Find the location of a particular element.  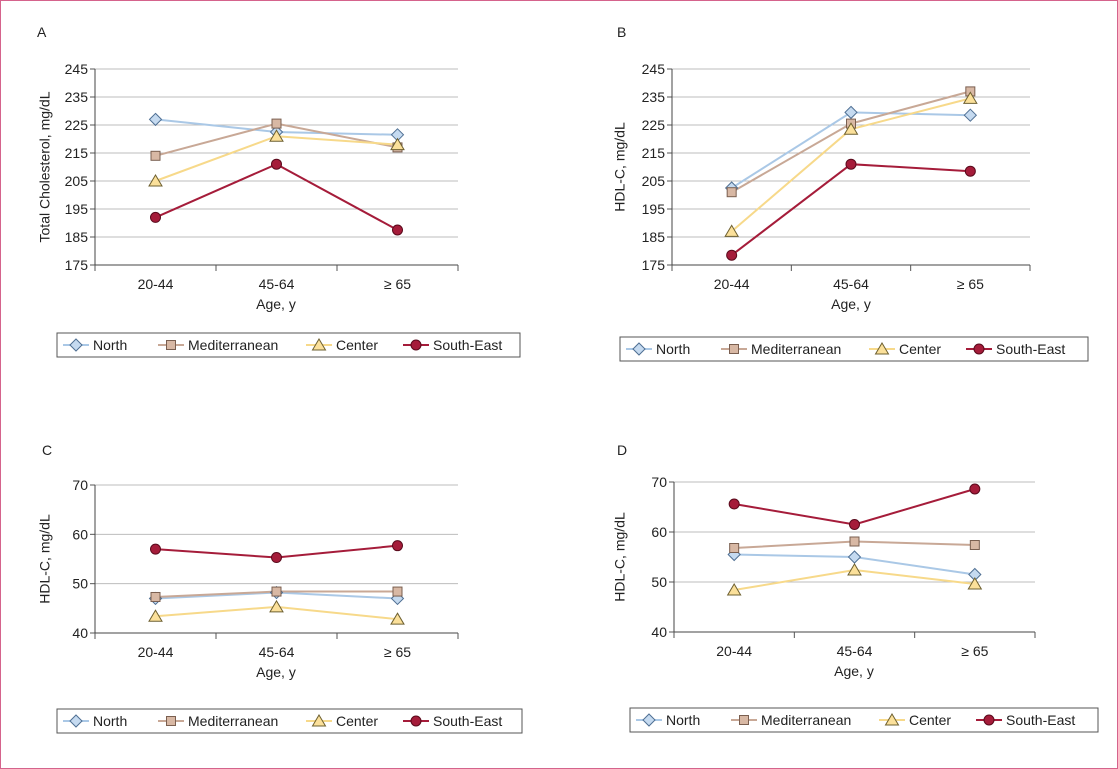

series-south-east is located at coordinates (276, 197).